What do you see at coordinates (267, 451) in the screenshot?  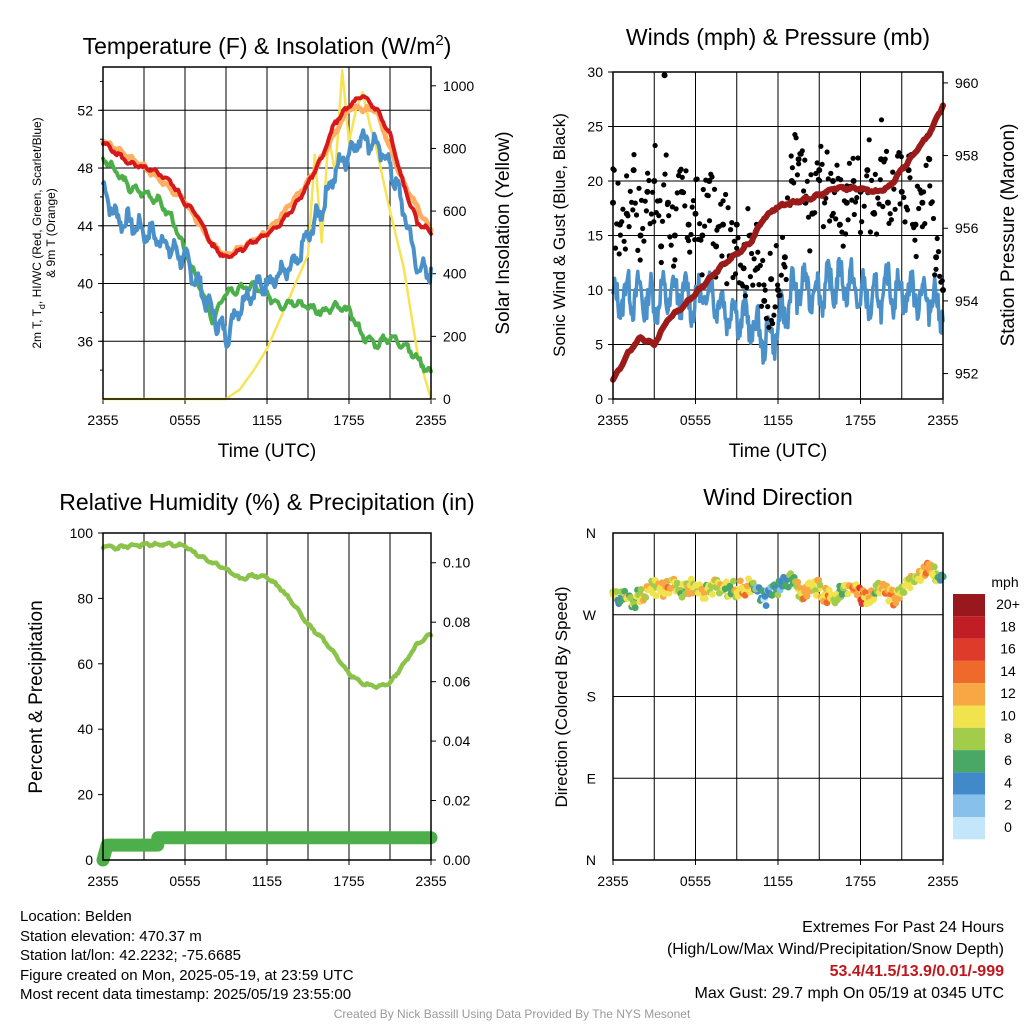 I see `x-axis-label: Time (UTC)` at bounding box center [267, 451].